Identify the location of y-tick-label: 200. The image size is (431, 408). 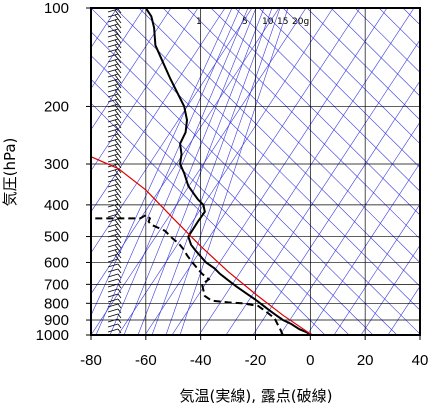
(56, 106).